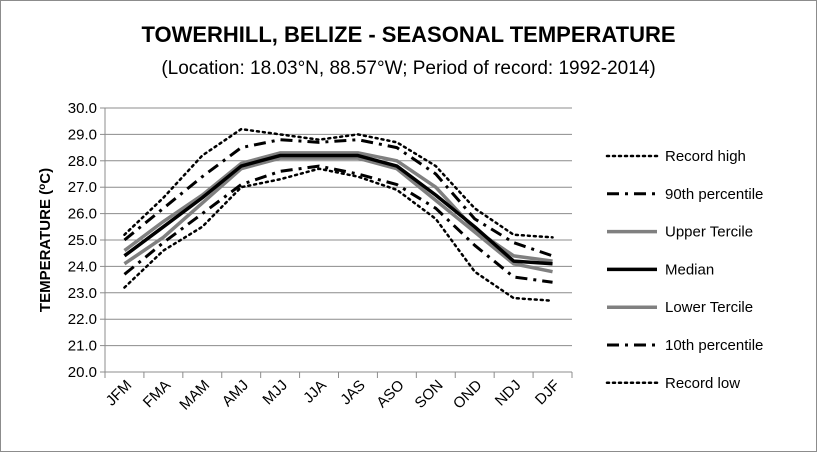 The height and width of the screenshot is (452, 817). What do you see at coordinates (82, 372) in the screenshot?
I see `y-tick-label: 20.0` at bounding box center [82, 372].